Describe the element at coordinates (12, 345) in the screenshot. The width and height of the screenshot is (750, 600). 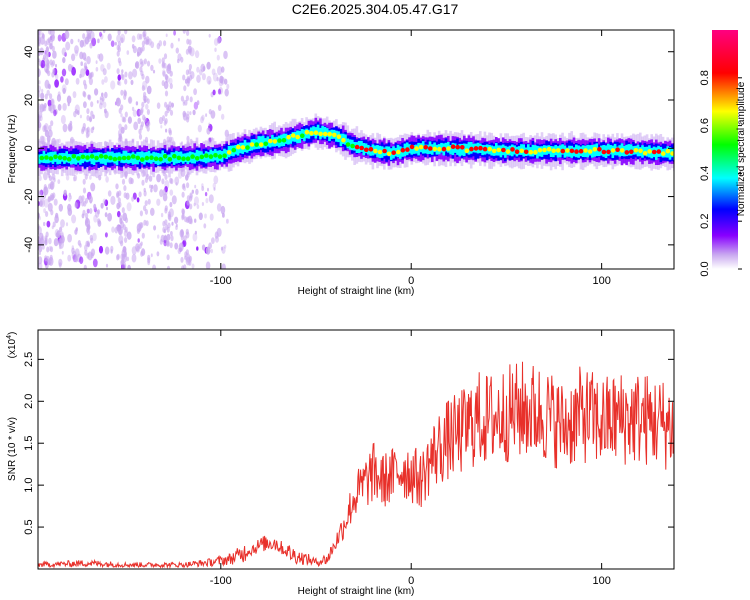
I see `snr-scale-label: (x104)` at that location.